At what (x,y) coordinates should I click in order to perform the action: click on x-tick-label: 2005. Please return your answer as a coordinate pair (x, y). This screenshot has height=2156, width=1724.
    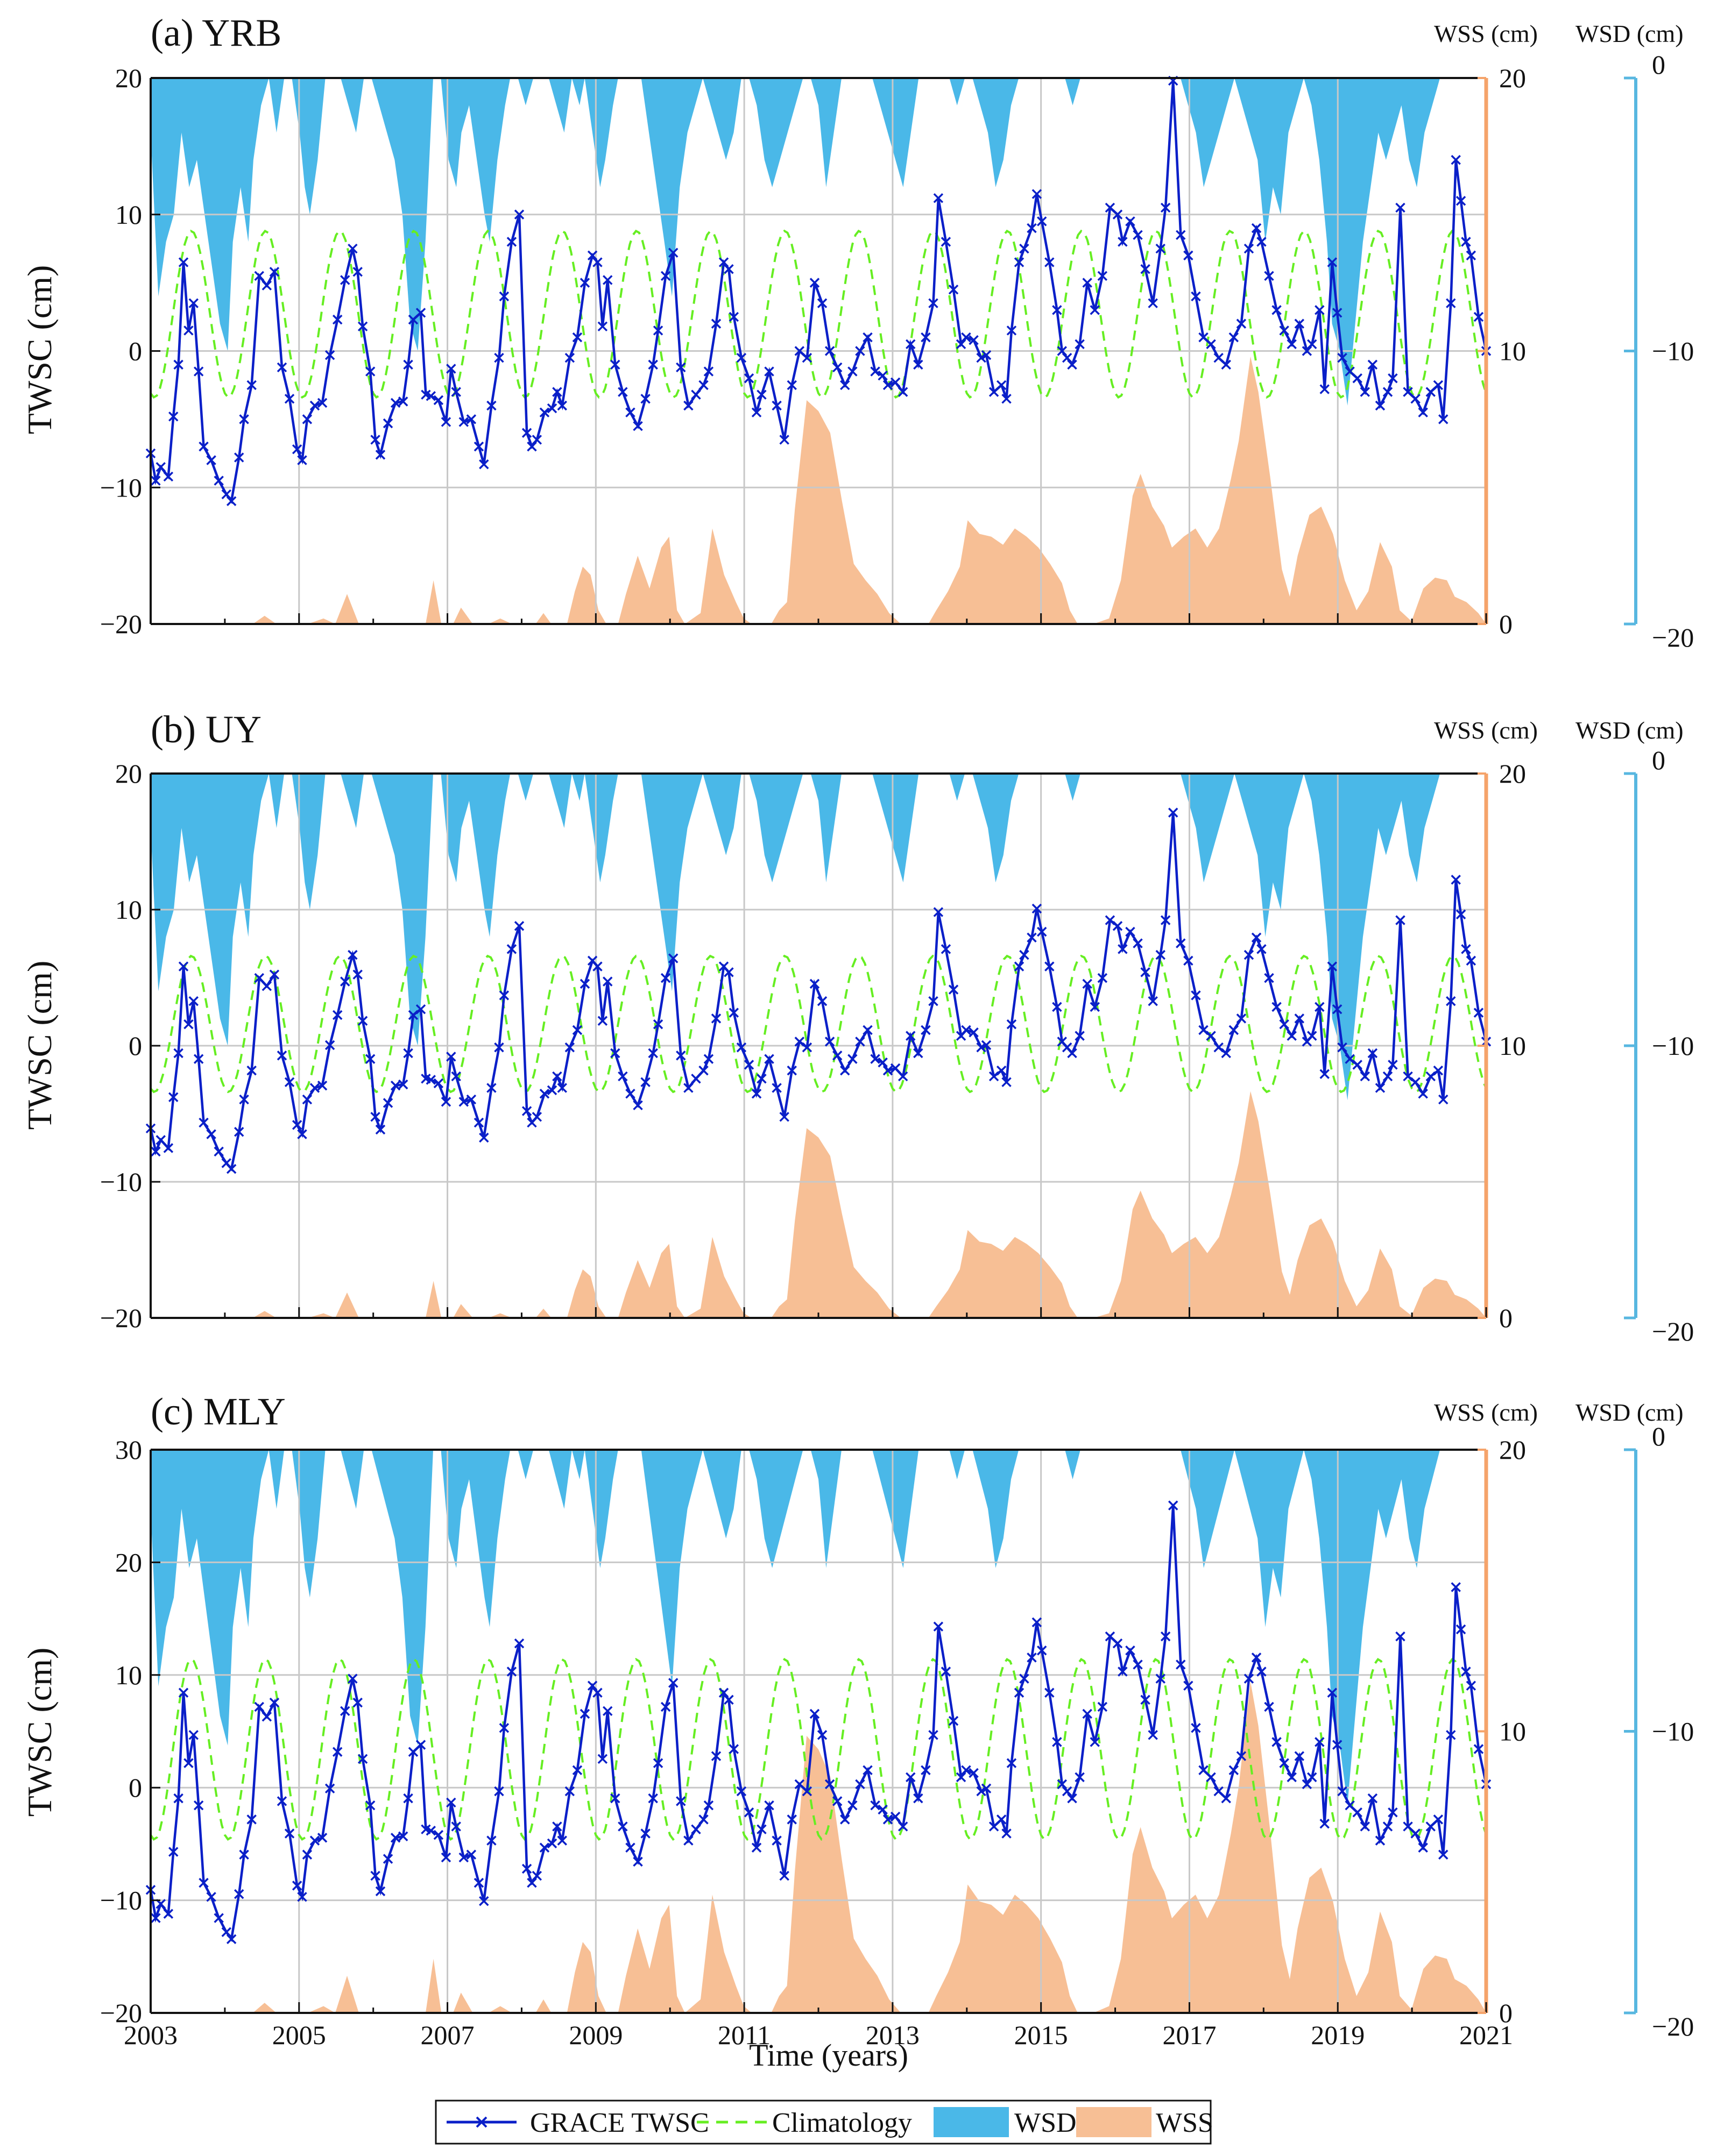
    Looking at the image, I should click on (299, 2035).